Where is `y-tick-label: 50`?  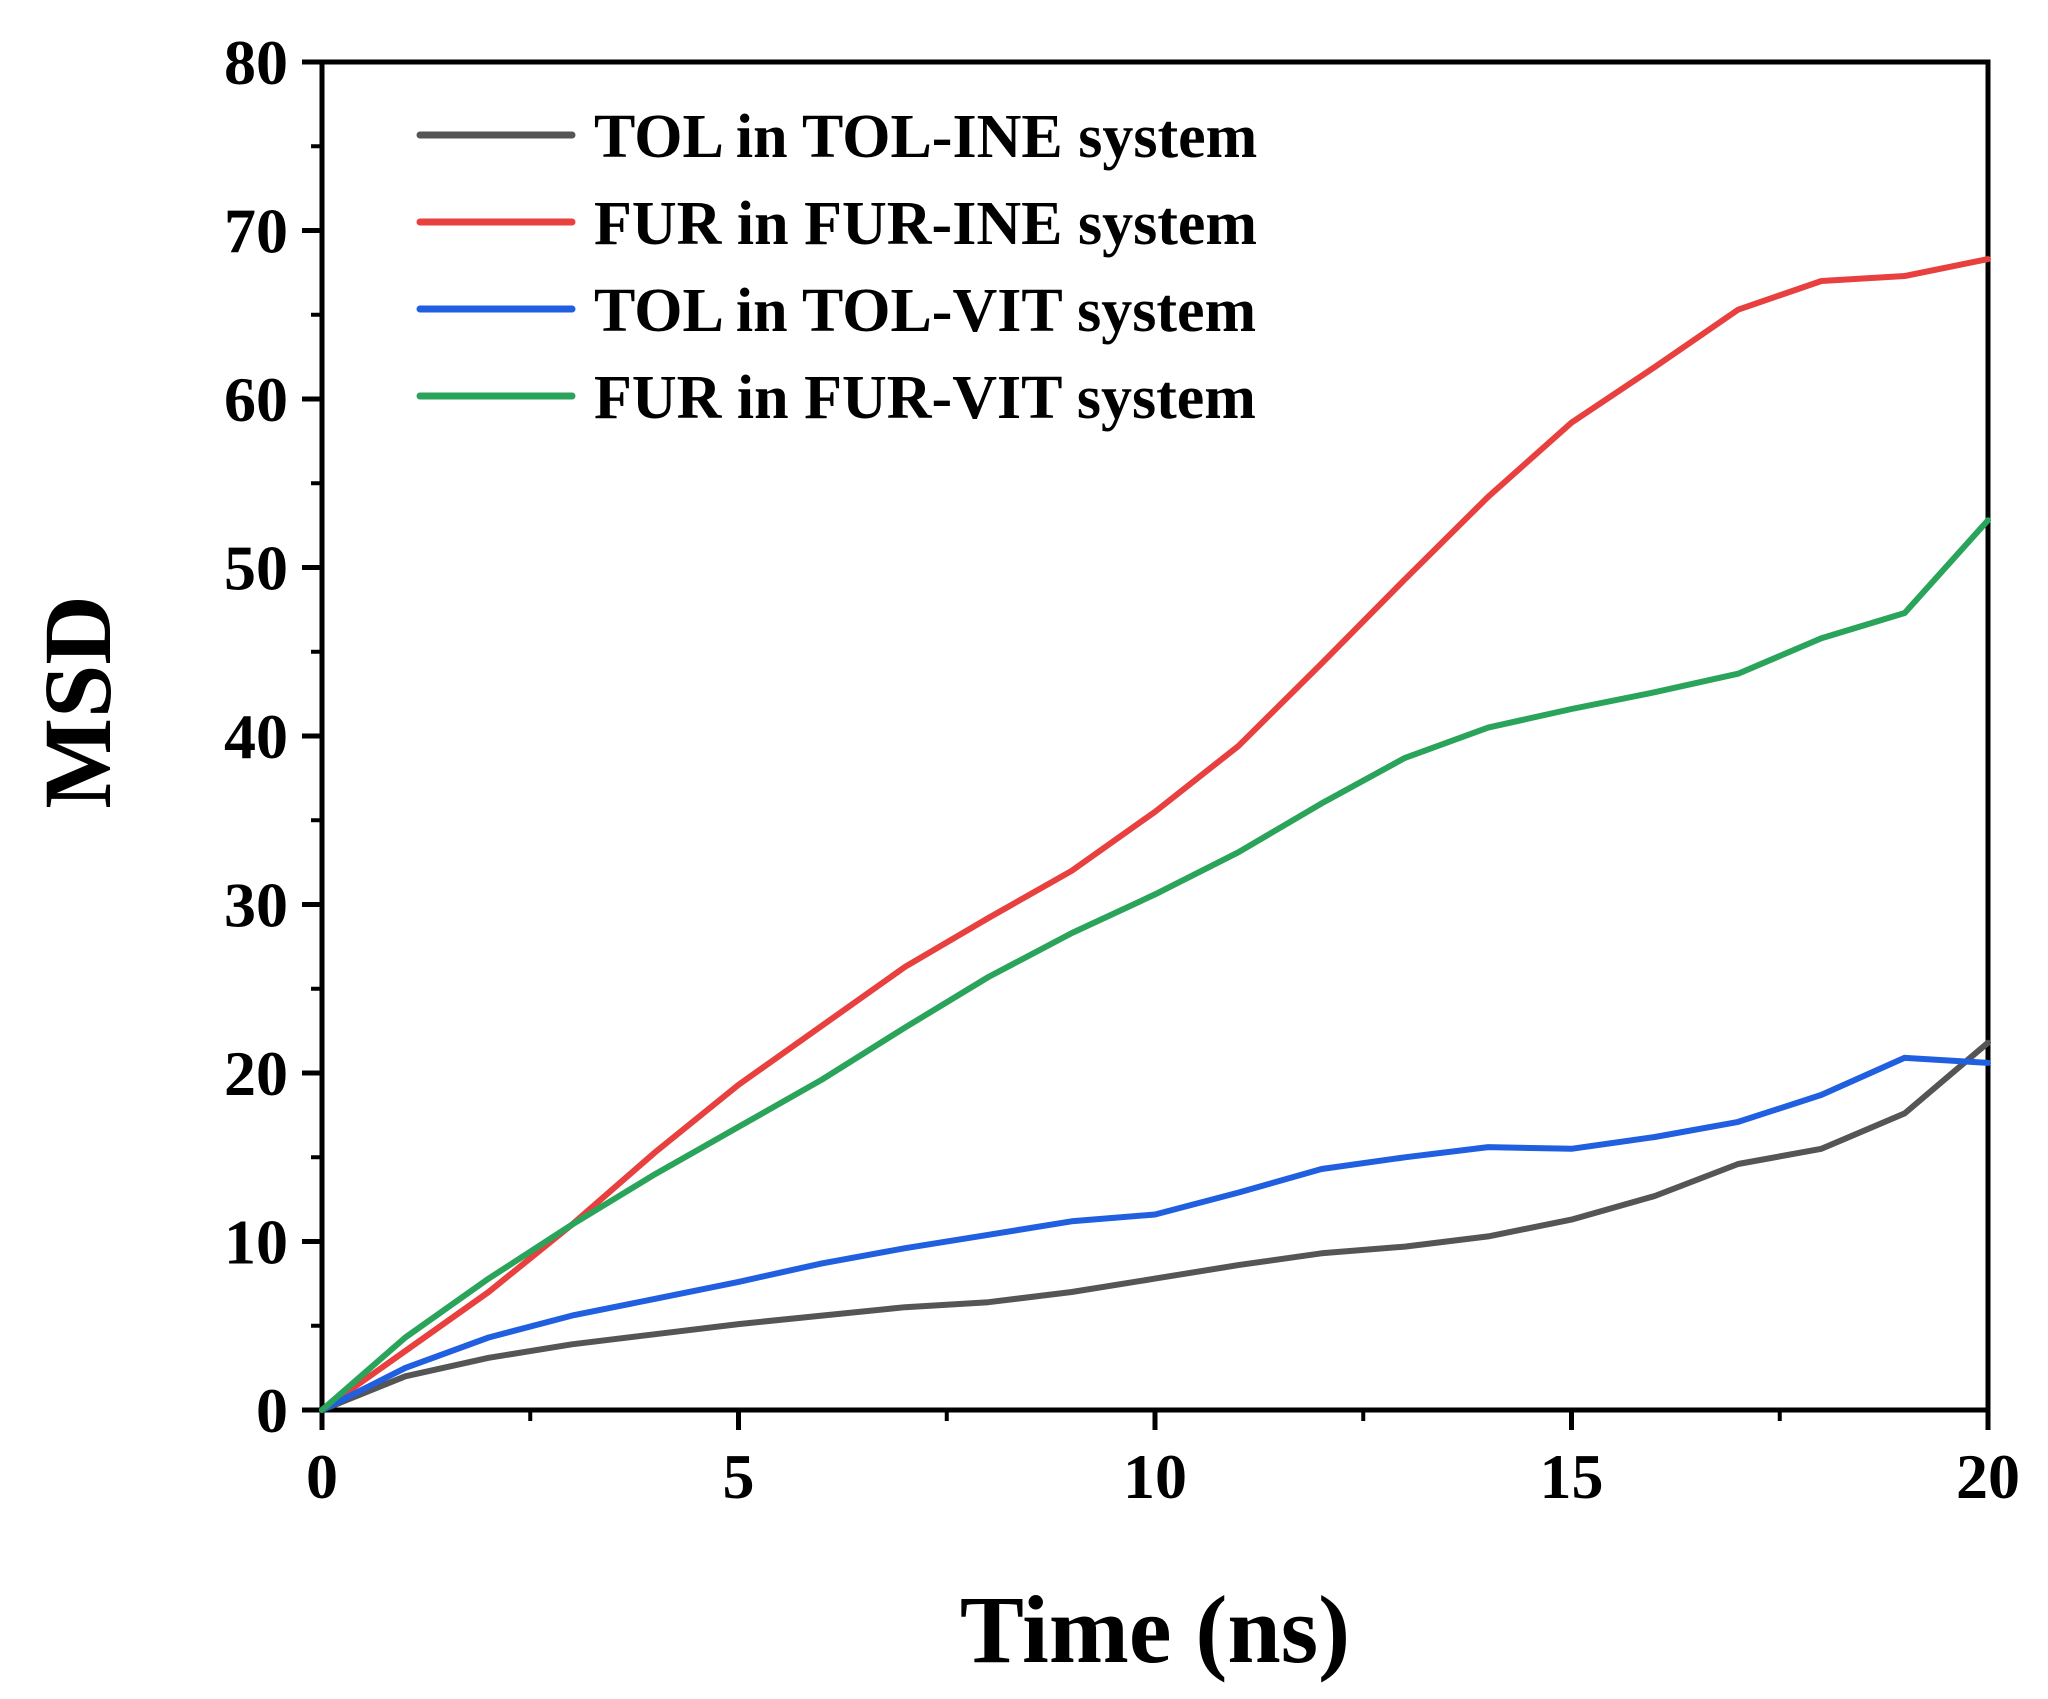
y-tick-label: 50 is located at coordinates (256, 568).